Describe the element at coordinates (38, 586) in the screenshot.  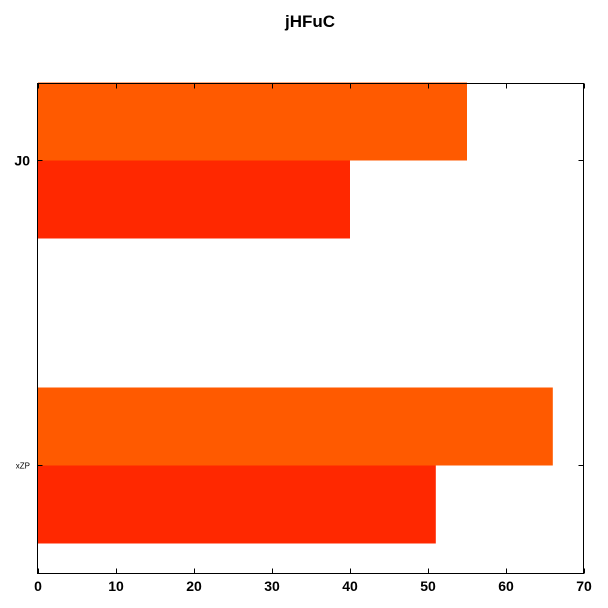
I see `x-tick-label-0: 0` at that location.